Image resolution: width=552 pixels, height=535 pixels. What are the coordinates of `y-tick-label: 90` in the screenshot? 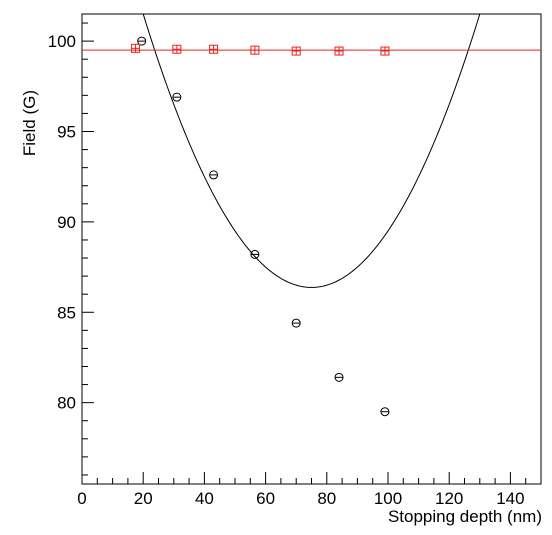 It's located at (66, 222).